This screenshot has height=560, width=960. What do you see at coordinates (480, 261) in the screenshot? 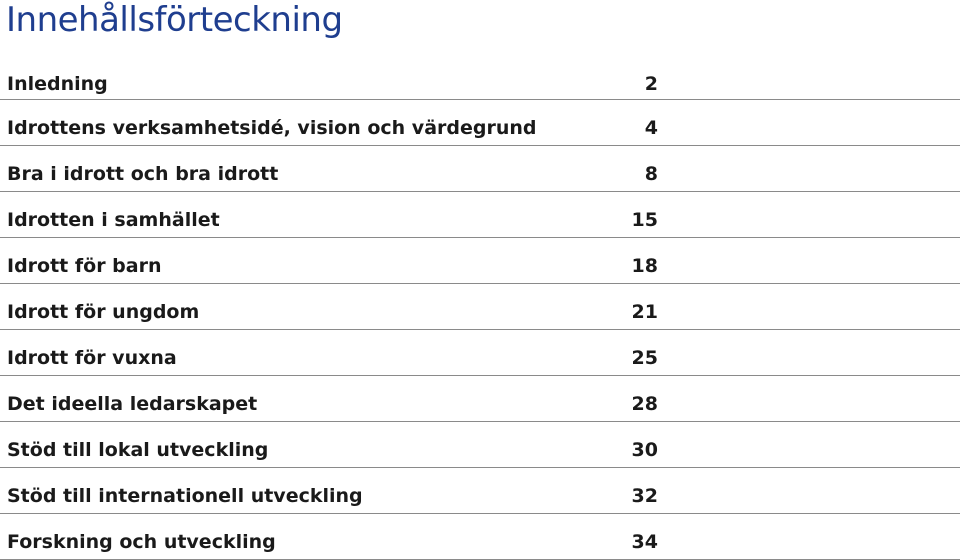
I see `toc-entry: Idrott för barn 18` at bounding box center [480, 261].